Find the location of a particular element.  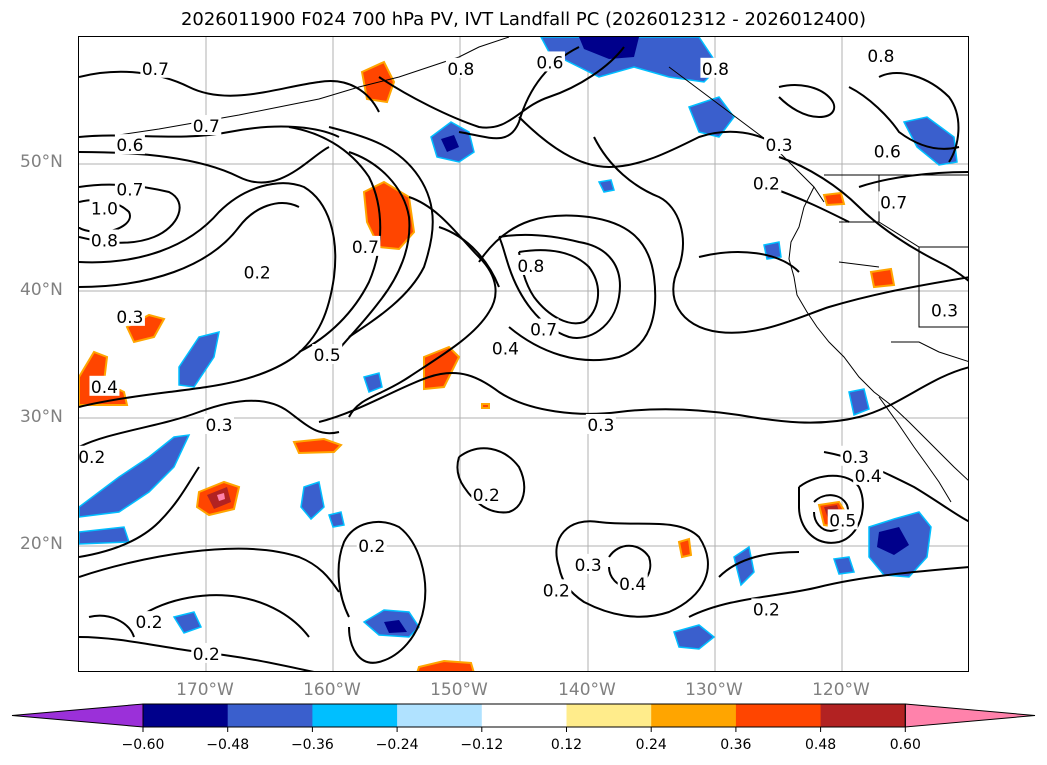

colorbar-tick-label: −0.60 is located at coordinates (143, 745).